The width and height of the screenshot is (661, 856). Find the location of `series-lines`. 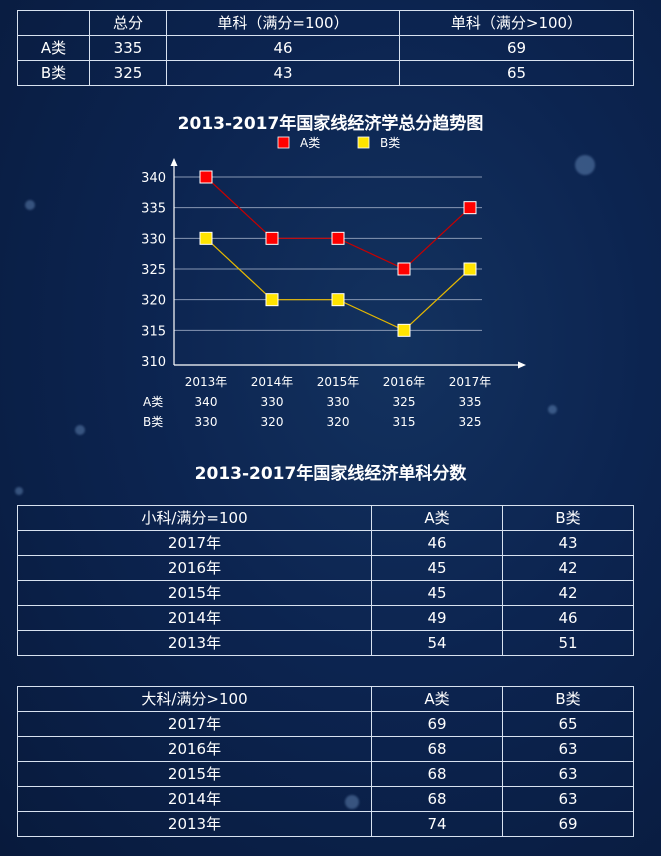

series-lines is located at coordinates (338, 254).